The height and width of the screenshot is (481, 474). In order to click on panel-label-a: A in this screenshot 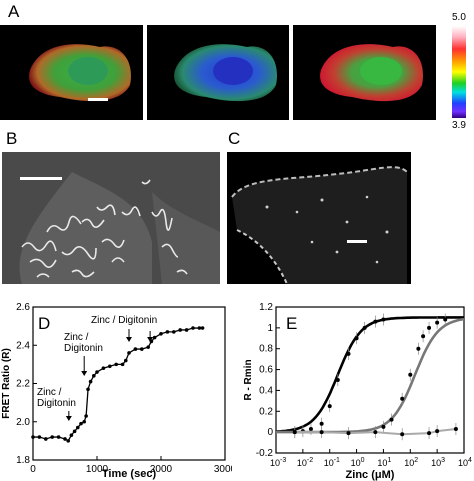, I will do `click(14, 11)`.